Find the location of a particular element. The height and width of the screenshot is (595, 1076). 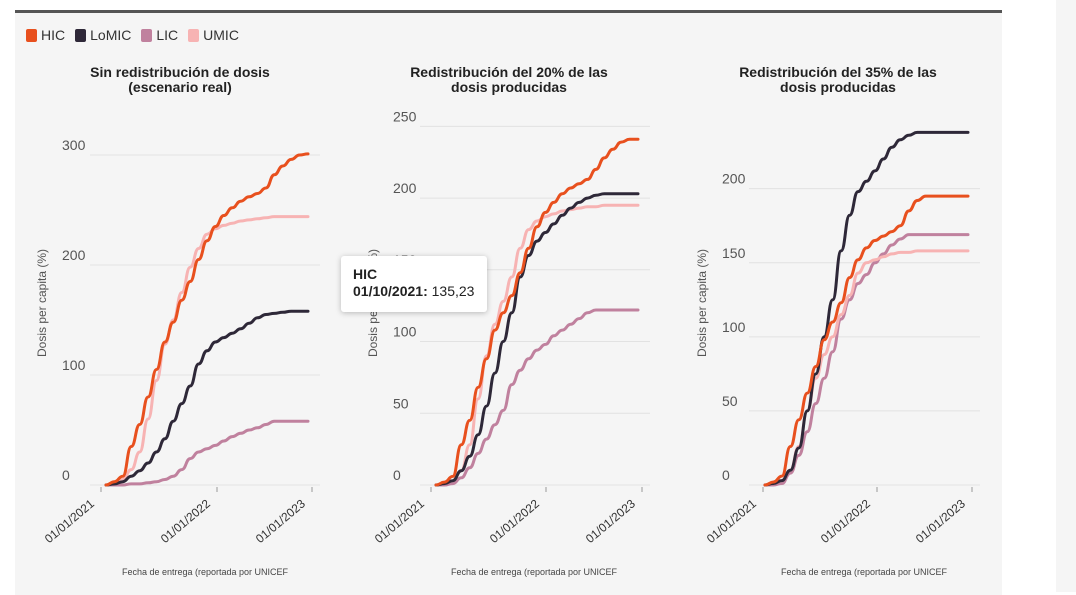

legend-item-umic: UMIC is located at coordinates (213, 35).